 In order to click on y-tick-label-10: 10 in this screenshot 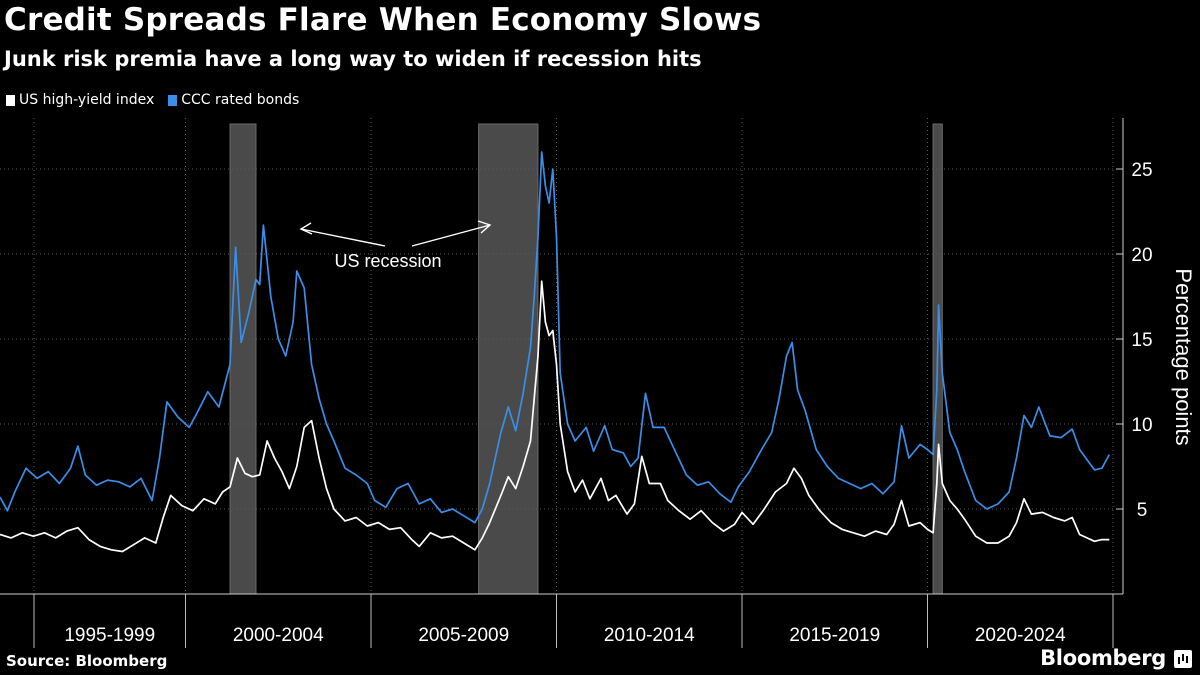, I will do `click(1141, 425)`.